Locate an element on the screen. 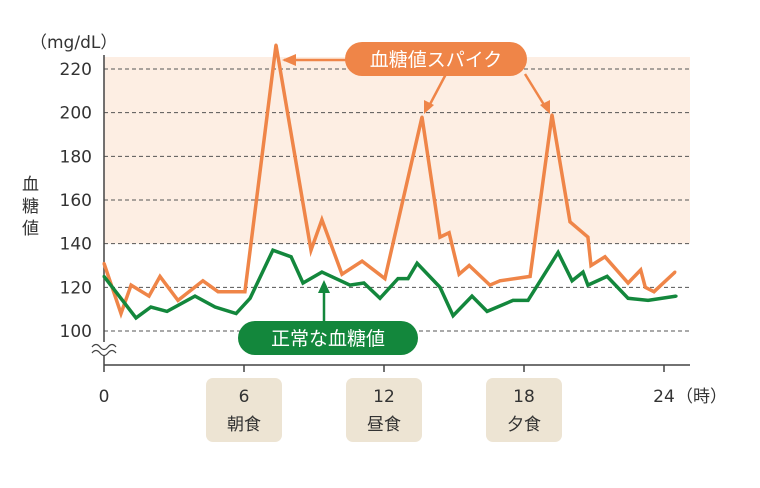 This screenshot has height=488, width=760. meal-label: 夕食 is located at coordinates (524, 425).